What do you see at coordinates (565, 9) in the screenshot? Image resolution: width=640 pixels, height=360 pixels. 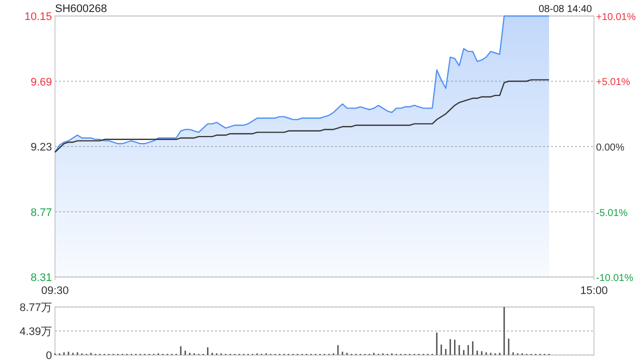 I see `text: 08-08 14:40` at bounding box center [565, 9].